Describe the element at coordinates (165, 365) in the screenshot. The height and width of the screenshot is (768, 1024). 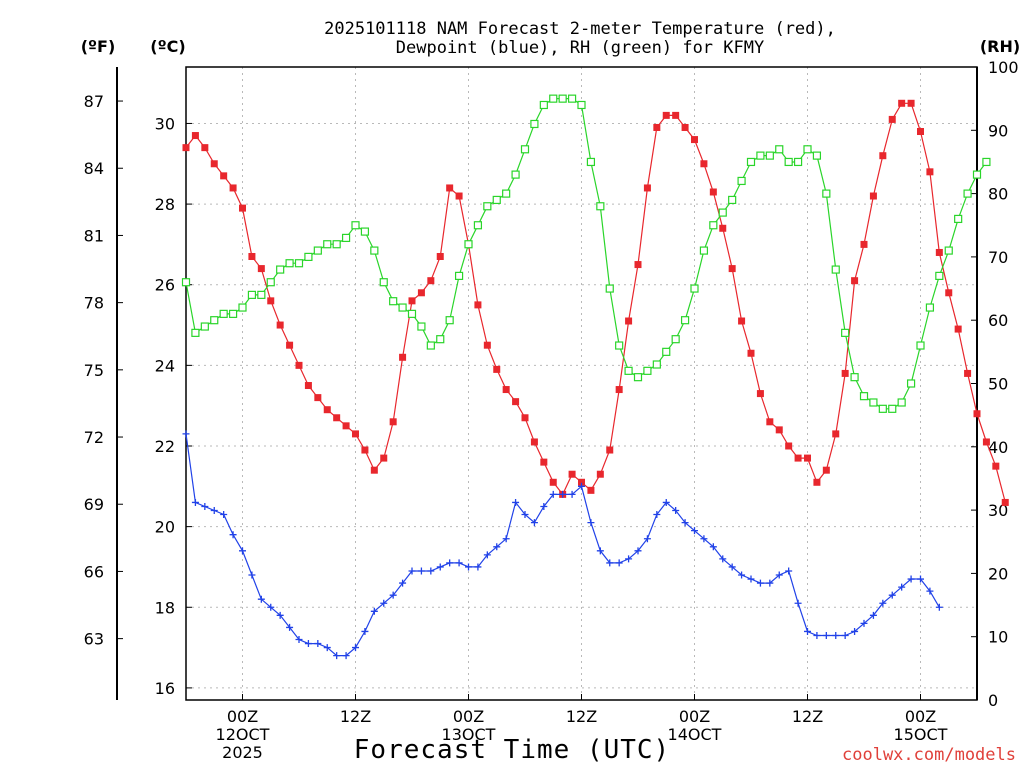
I see `celsius-tick-label: 24` at that location.